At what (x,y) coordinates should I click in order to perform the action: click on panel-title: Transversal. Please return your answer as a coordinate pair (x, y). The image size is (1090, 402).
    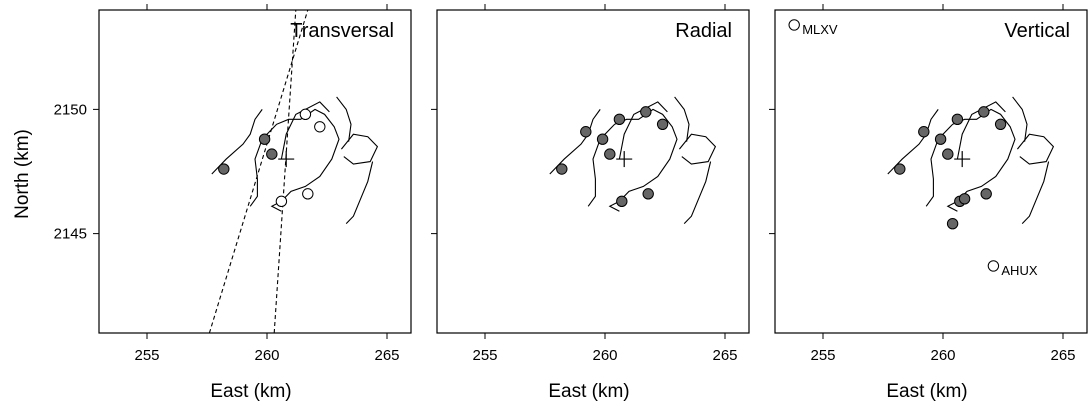
    Looking at the image, I should click on (342, 31).